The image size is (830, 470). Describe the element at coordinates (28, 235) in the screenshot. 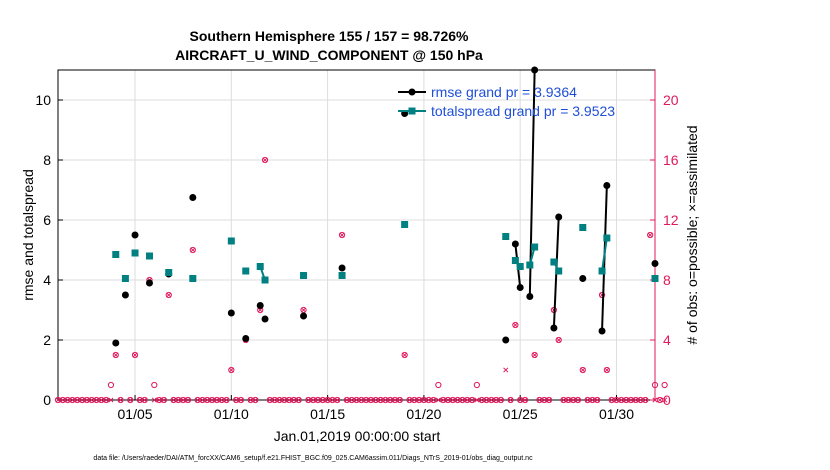

I see `y-axis-left-label: rmse and totalspread` at that location.